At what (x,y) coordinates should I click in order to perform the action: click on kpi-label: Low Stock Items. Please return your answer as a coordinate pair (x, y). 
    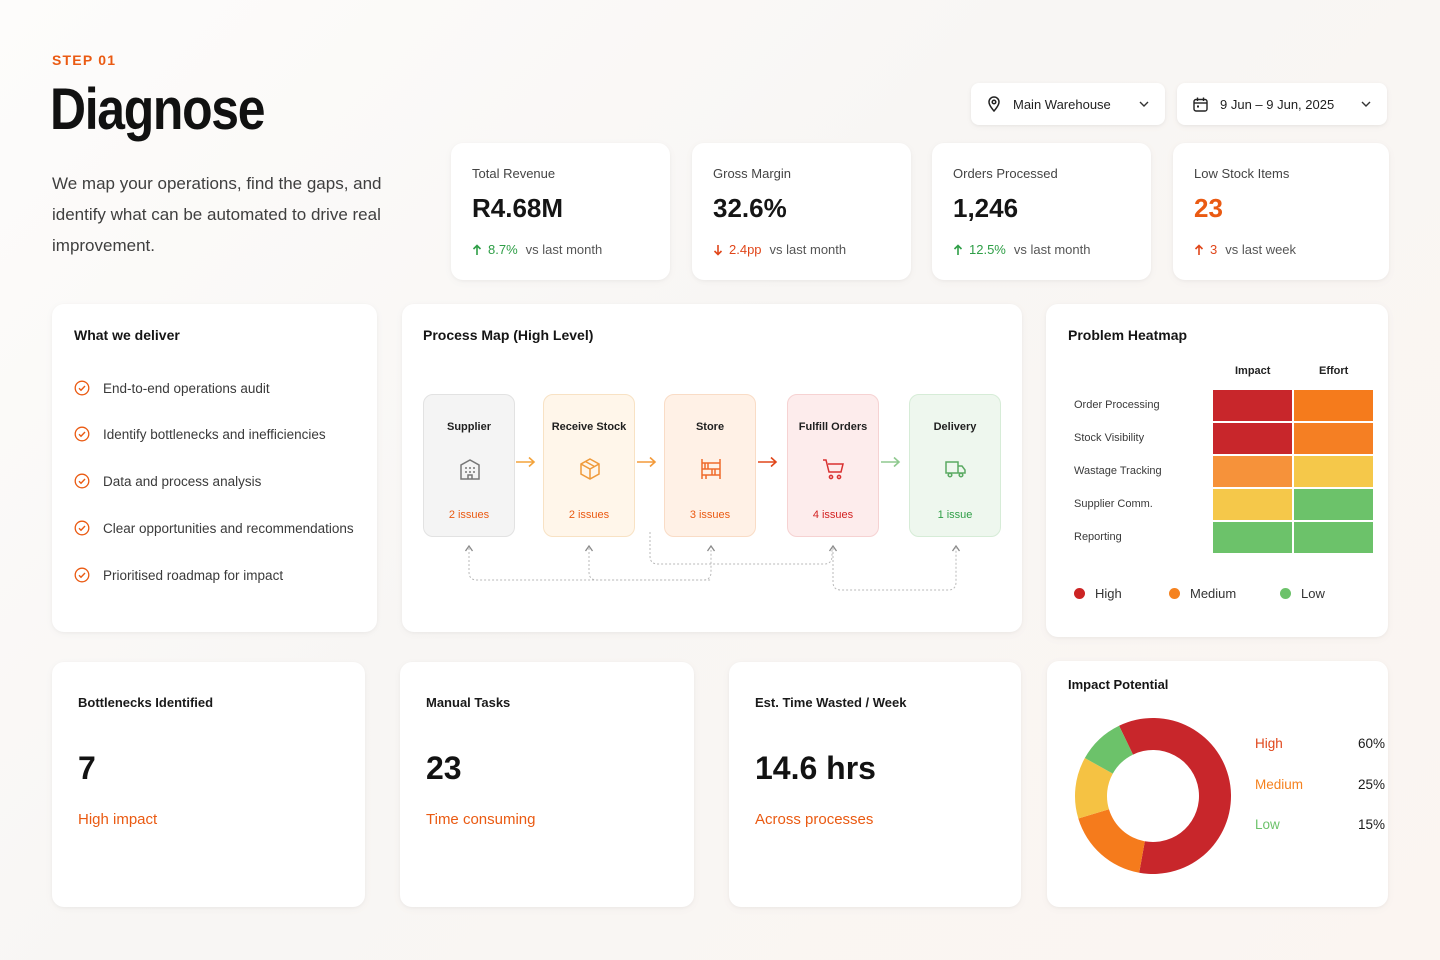
    Looking at the image, I should click on (1242, 173).